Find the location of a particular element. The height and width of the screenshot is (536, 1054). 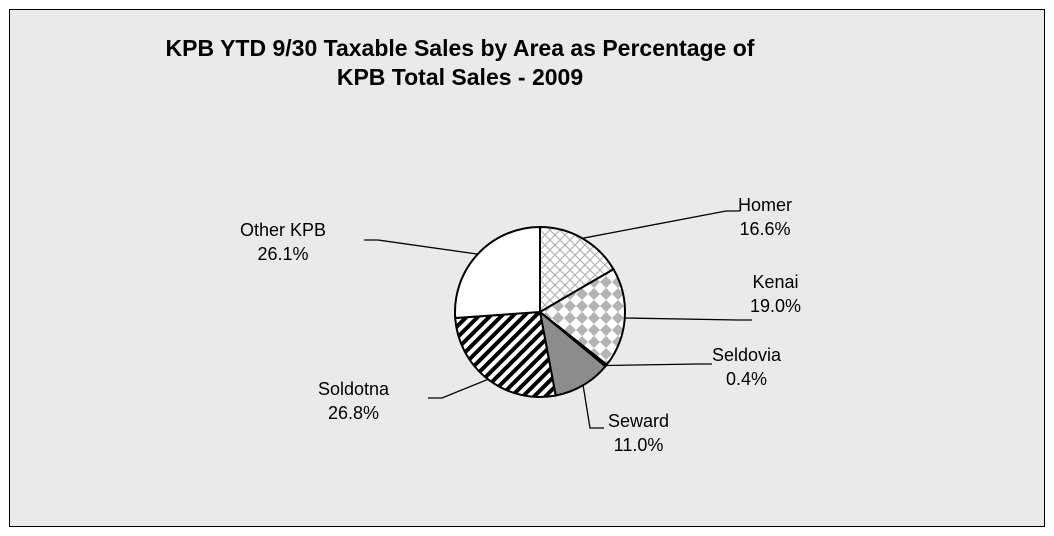

label-seward-name: Seward is located at coordinates (639, 421).